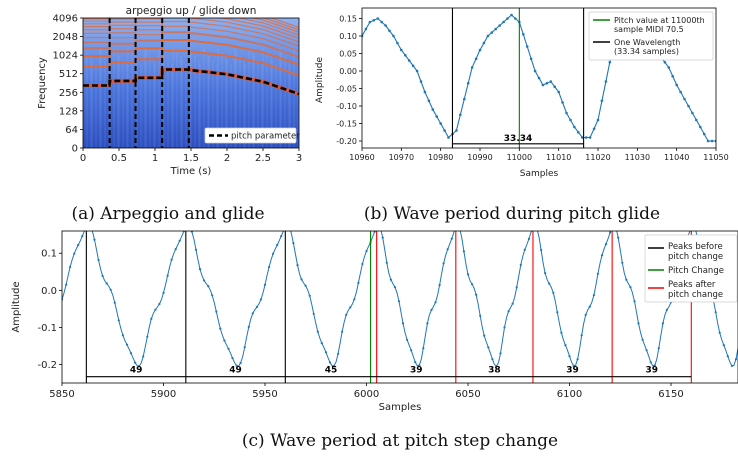 This screenshot has width=738, height=458. Describe the element at coordinates (68, 111) in the screenshot. I see `spectrogram-ytick-label: 128` at that location.